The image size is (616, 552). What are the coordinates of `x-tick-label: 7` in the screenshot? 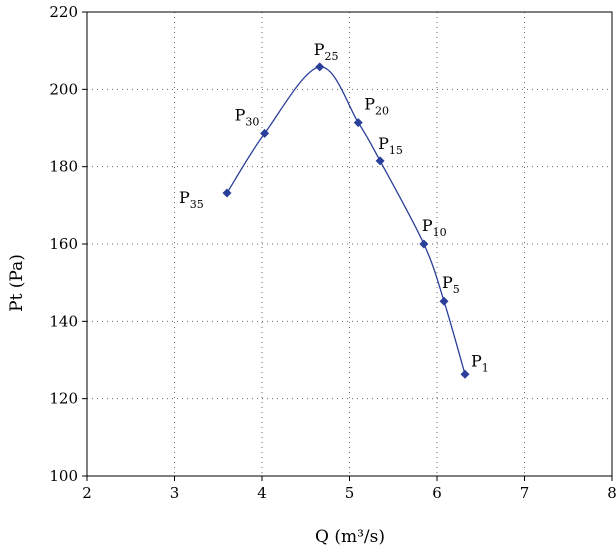 It's located at (525, 493).